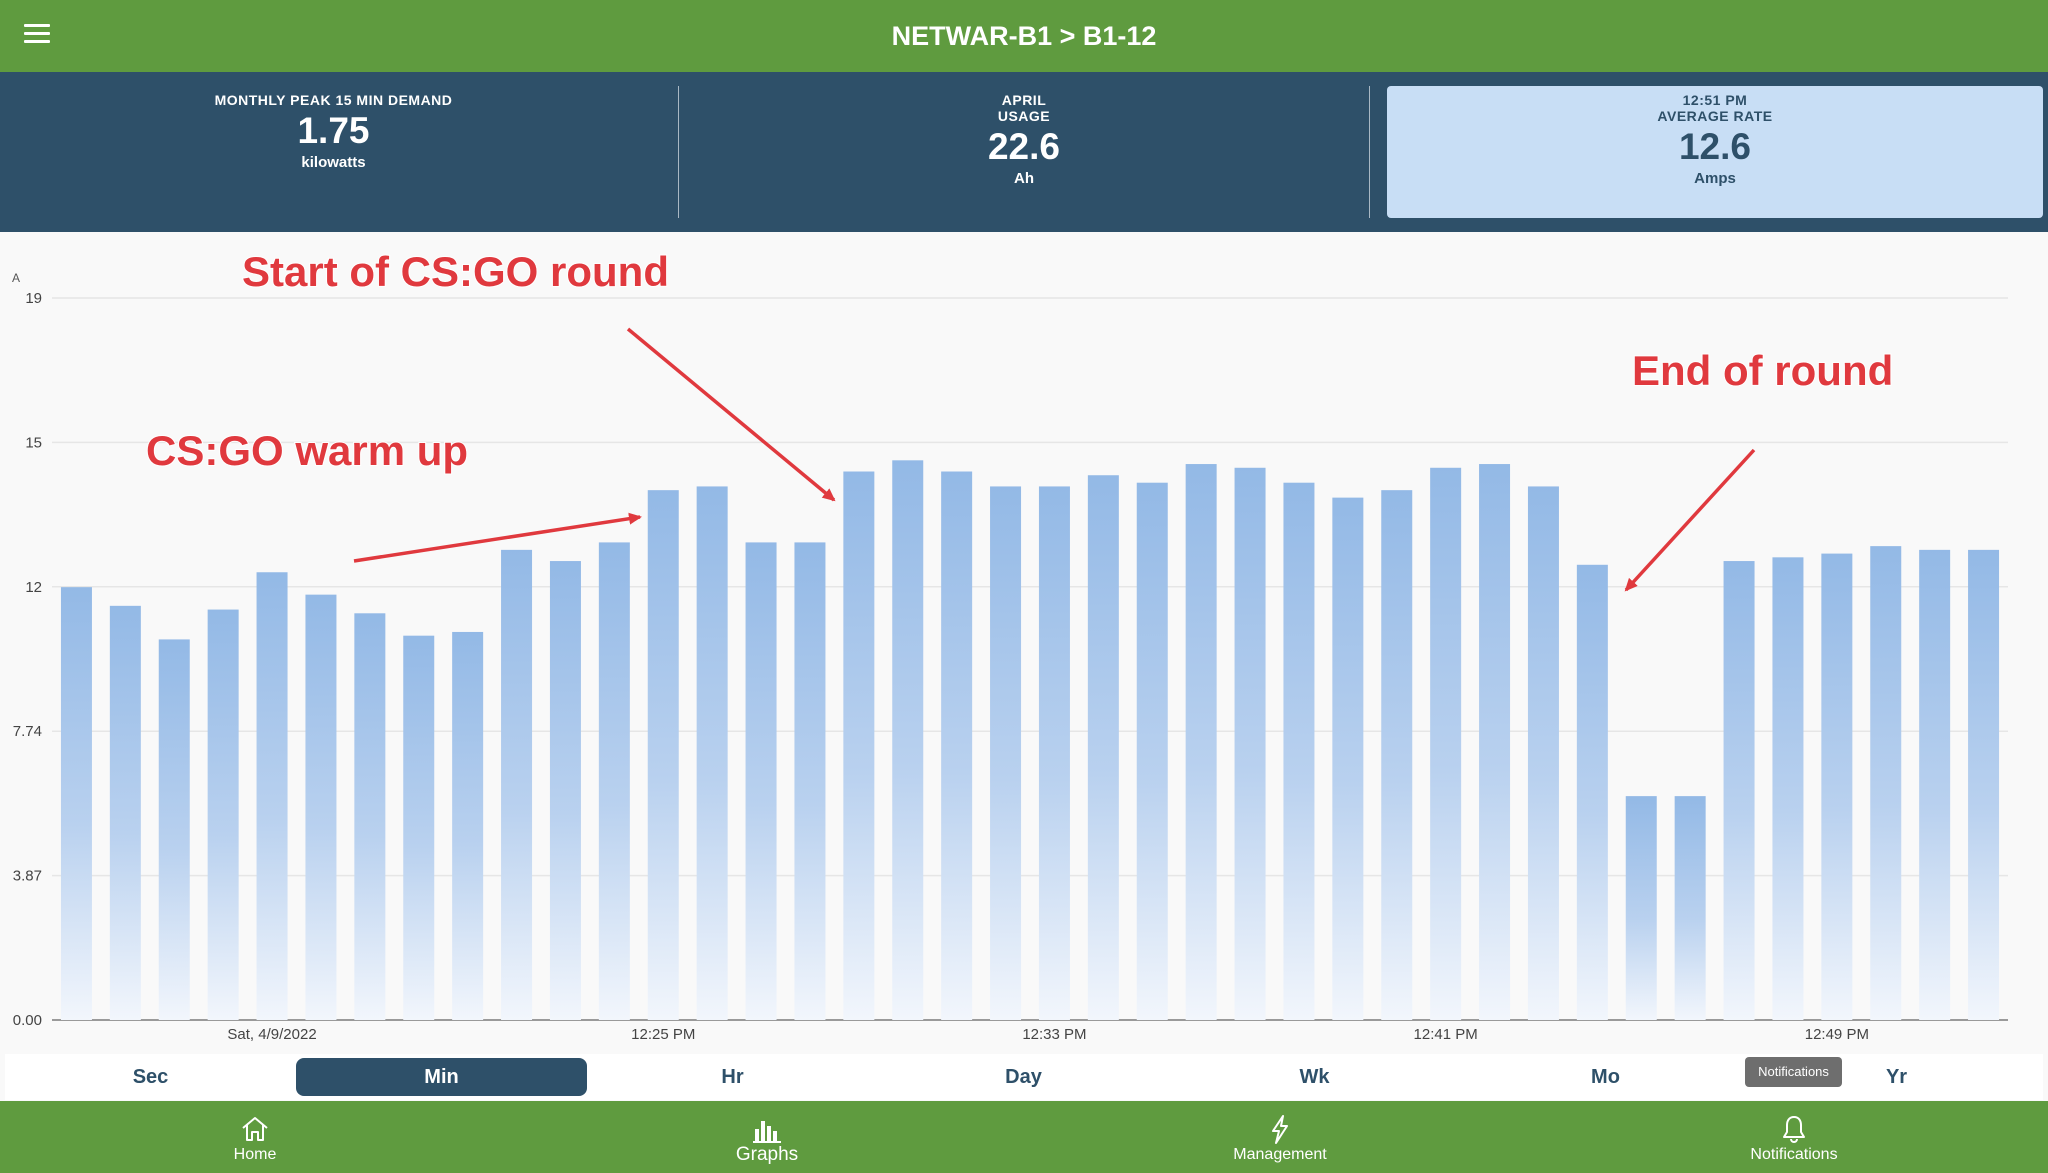 Image resolution: width=2048 pixels, height=1173 pixels. Describe the element at coordinates (1054, 1034) in the screenshot. I see `x-tick-label: 12:33 PM` at that location.